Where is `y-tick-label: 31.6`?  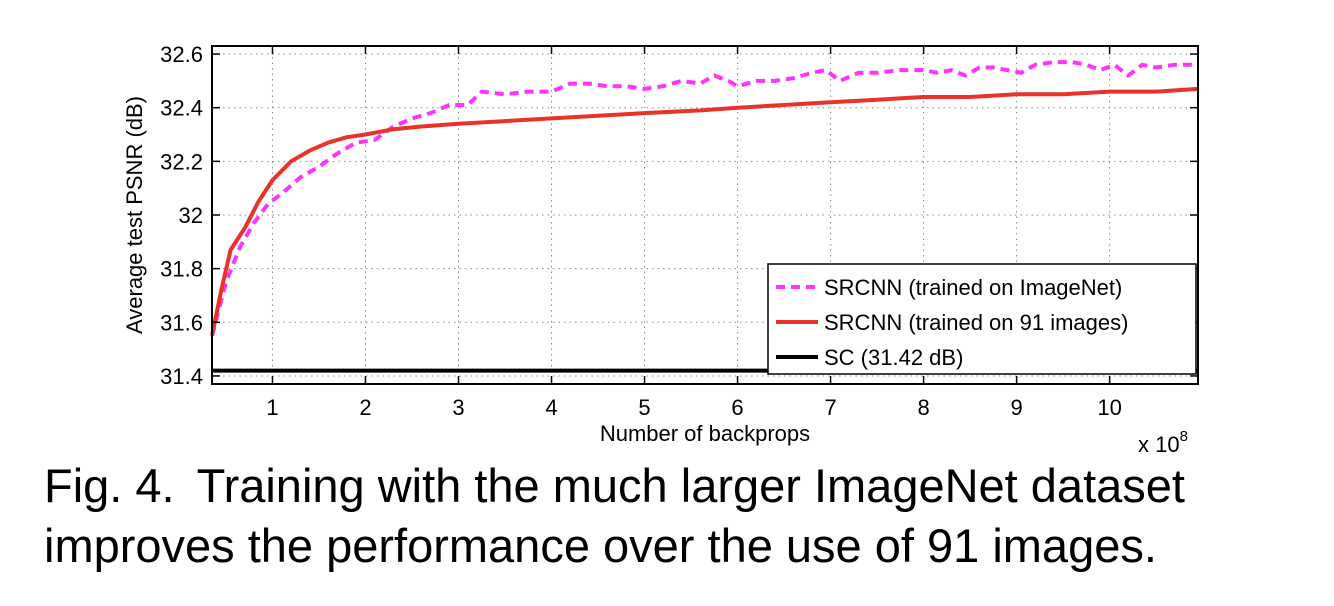
y-tick-label: 31.6 is located at coordinates (181, 322).